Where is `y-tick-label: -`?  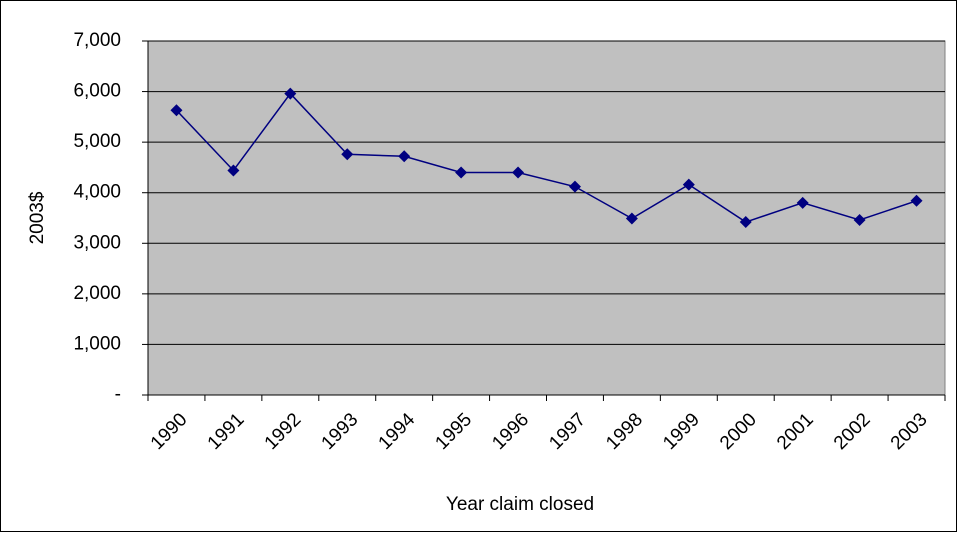
y-tick-label: - is located at coordinates (118, 394).